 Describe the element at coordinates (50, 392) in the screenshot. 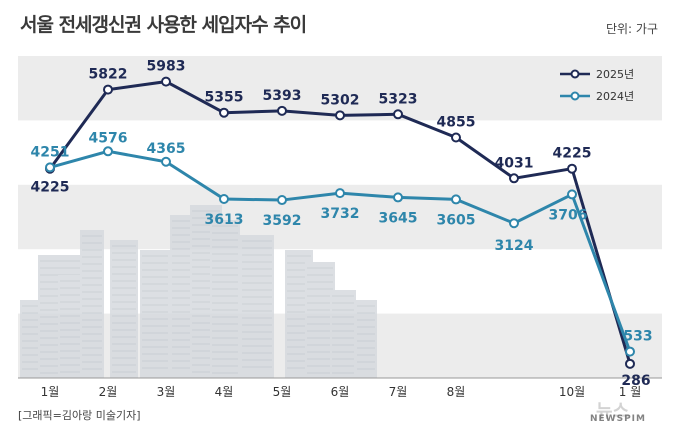

I see `x-tick-label: 1월` at that location.